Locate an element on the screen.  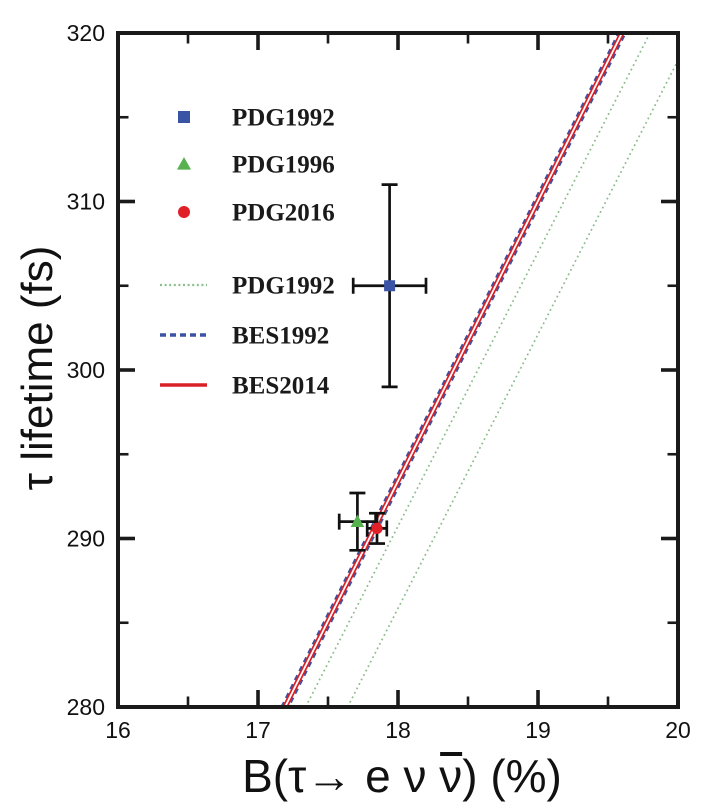
y-axis-title: τ lifetime (fs) is located at coordinates (37, 368).